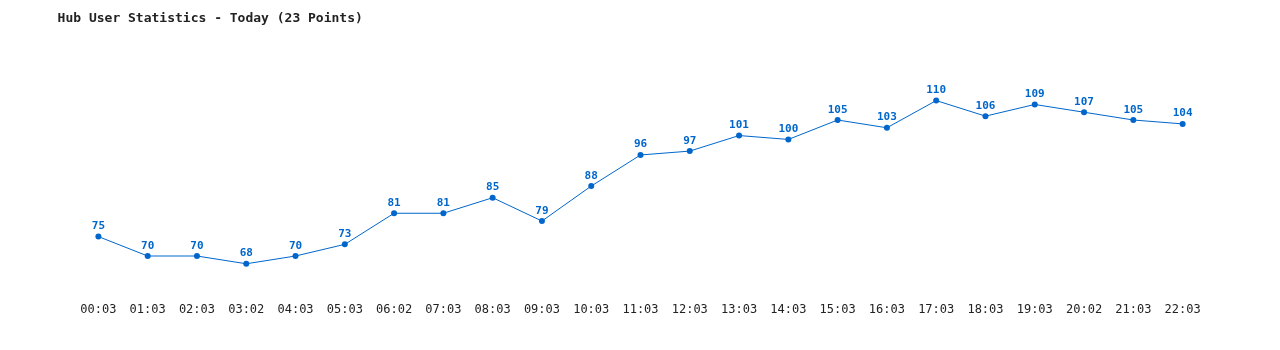  I want to click on data-label: 103, so click(886, 117).